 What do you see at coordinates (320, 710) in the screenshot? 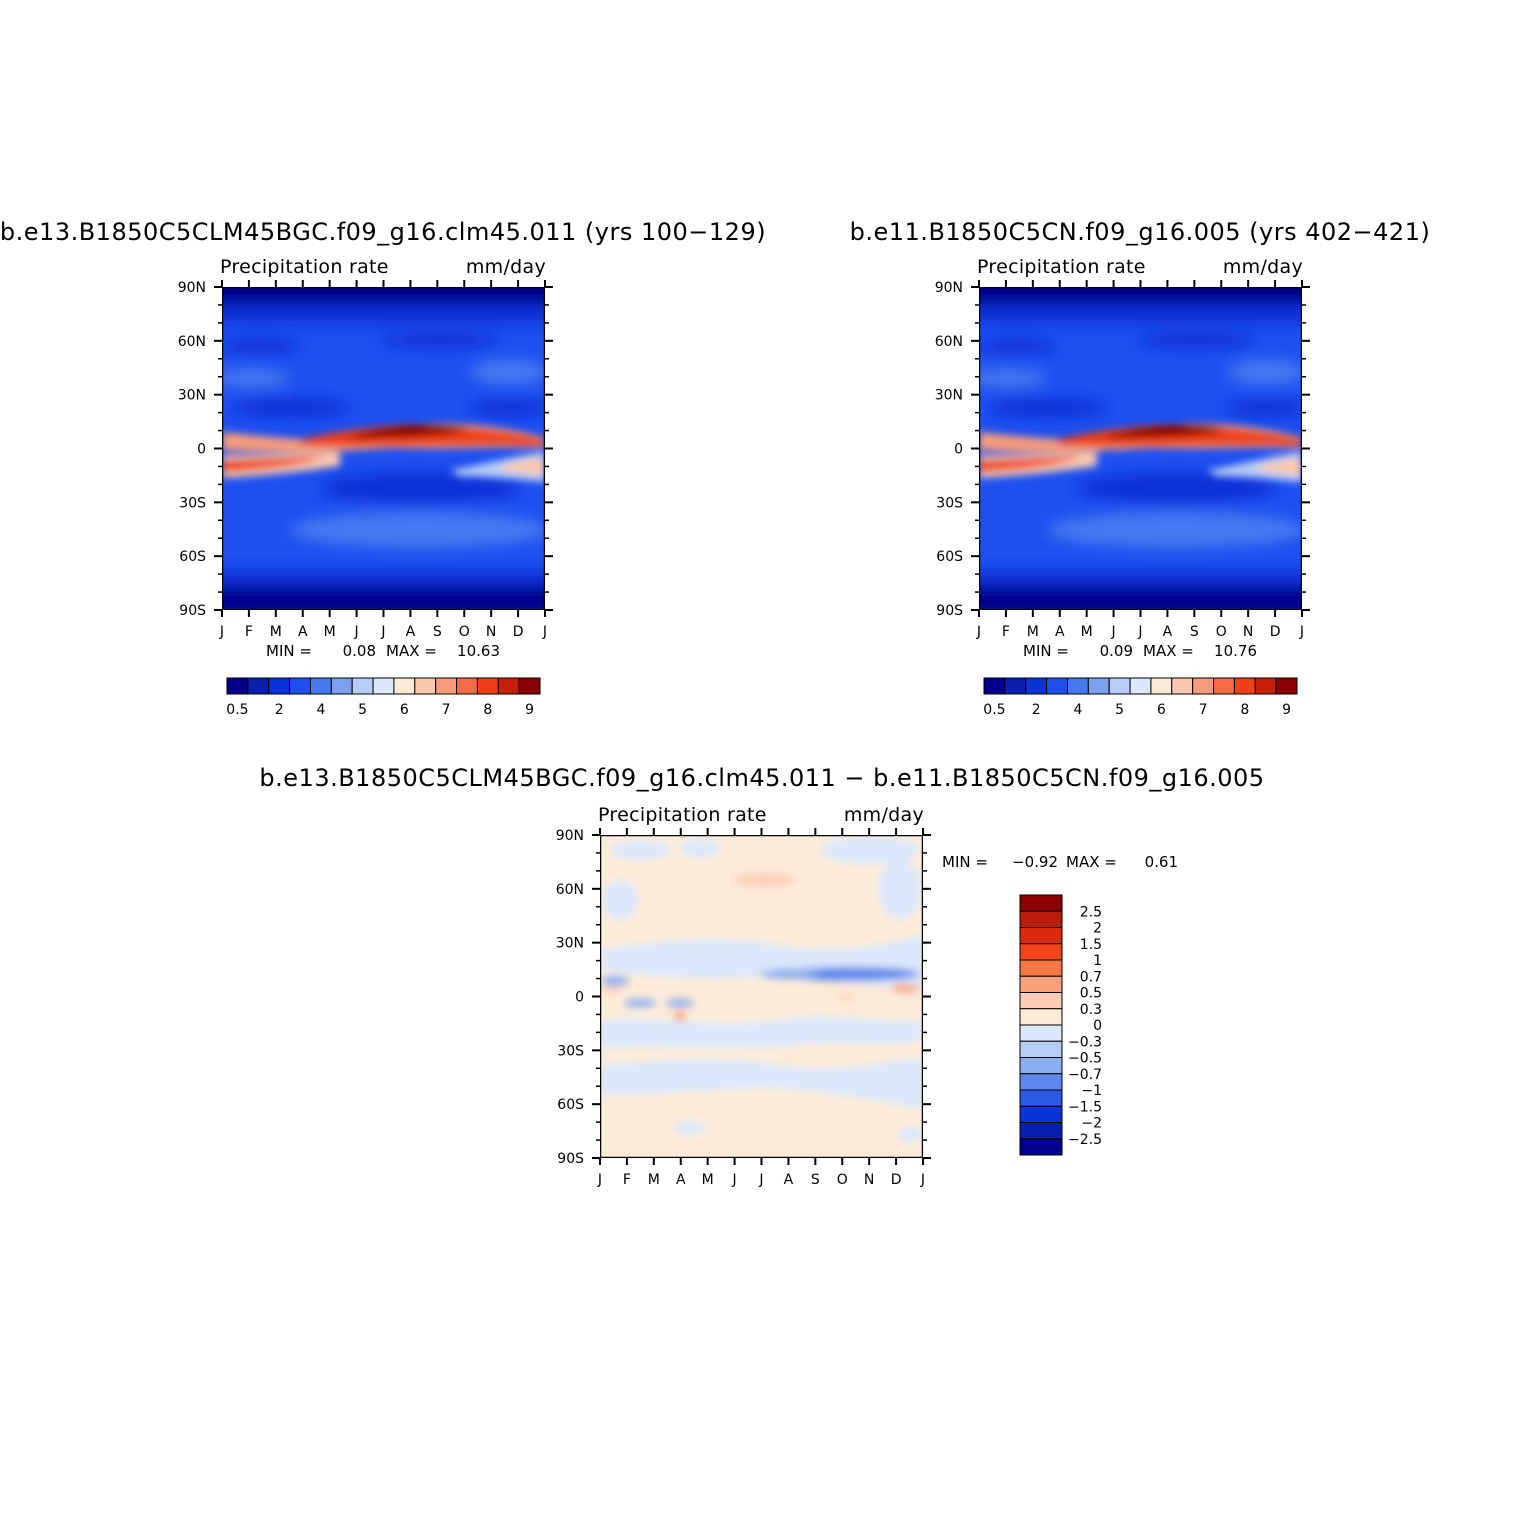
I see `colorbar-label: 4` at bounding box center [320, 710].